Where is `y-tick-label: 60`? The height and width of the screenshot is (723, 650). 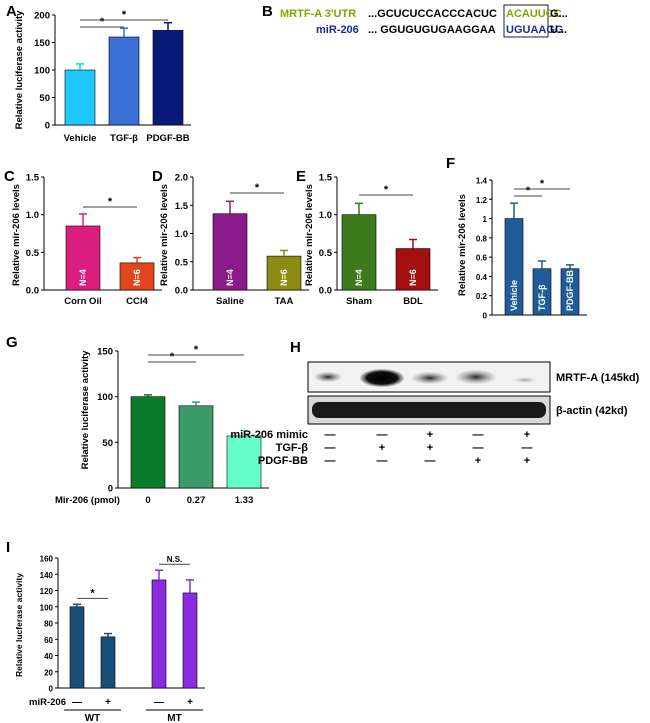
y-tick-label: 60 is located at coordinates (48, 640).